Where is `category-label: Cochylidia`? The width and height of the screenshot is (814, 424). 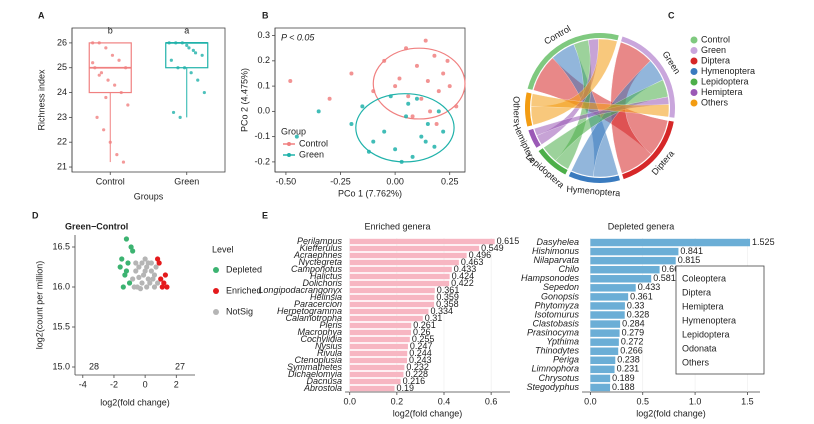 category-label: Cochylidia is located at coordinates (321, 339).